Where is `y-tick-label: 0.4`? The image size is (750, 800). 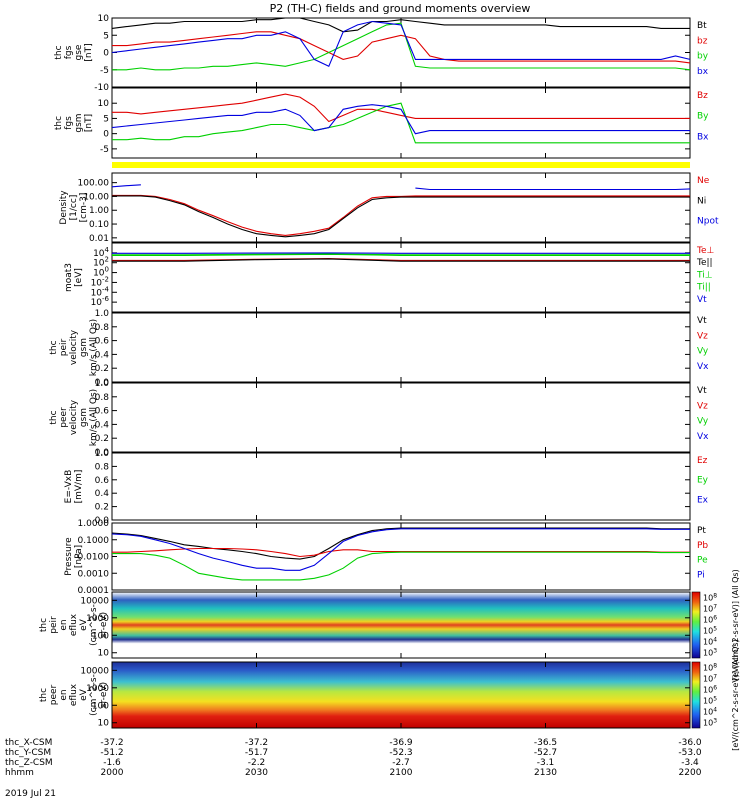
y-tick-label: 0.4 is located at coordinates (102, 425).